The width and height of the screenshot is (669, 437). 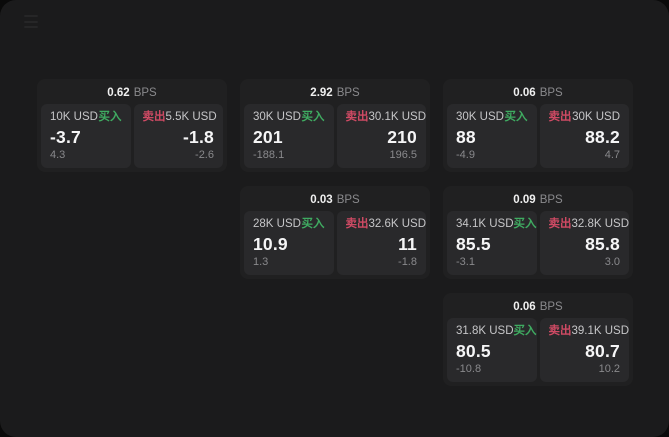 What do you see at coordinates (198, 137) in the screenshot?
I see `sell-price: -1.8` at bounding box center [198, 137].